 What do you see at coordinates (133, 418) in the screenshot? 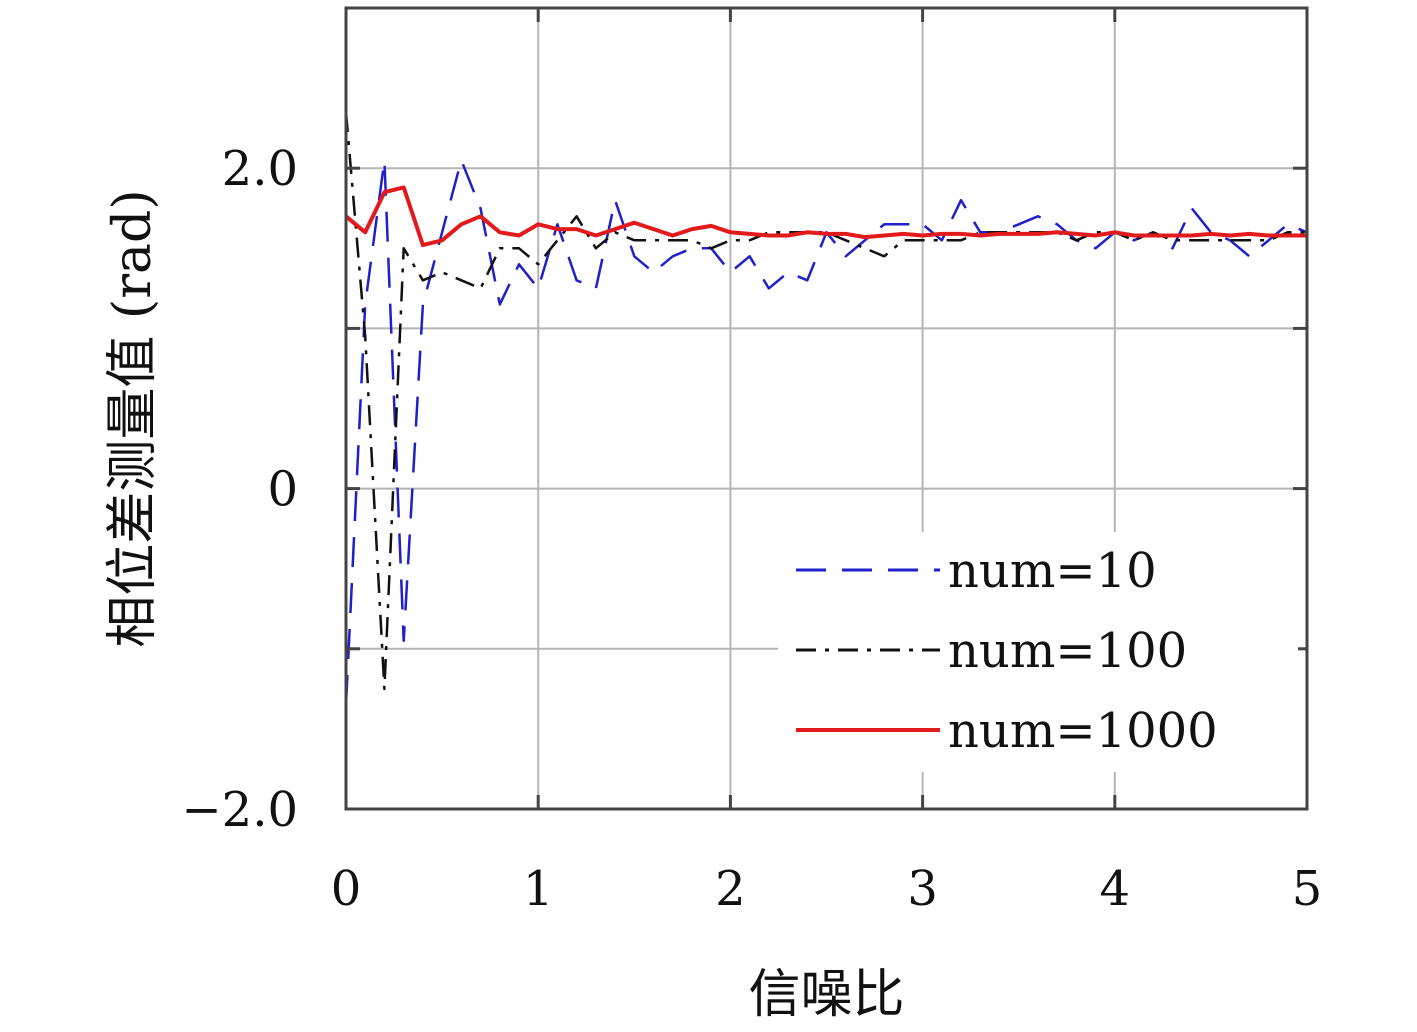
I see `y-axis-title: 相位差测量值 (rad)` at bounding box center [133, 418].